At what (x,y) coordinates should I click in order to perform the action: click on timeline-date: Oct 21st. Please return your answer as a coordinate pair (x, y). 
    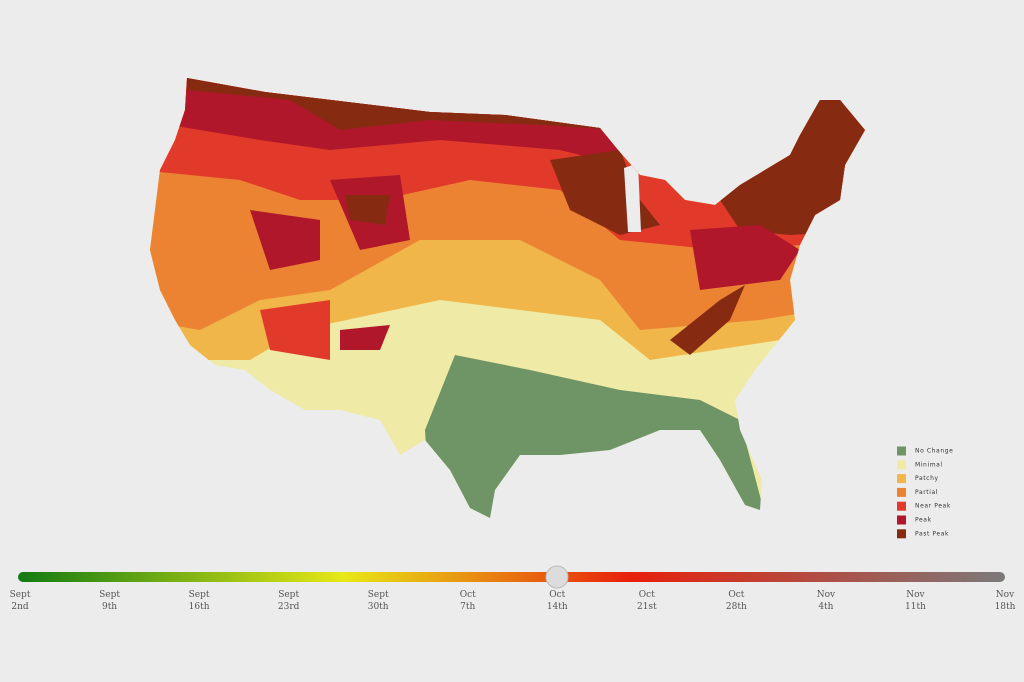
    Looking at the image, I should click on (647, 601).